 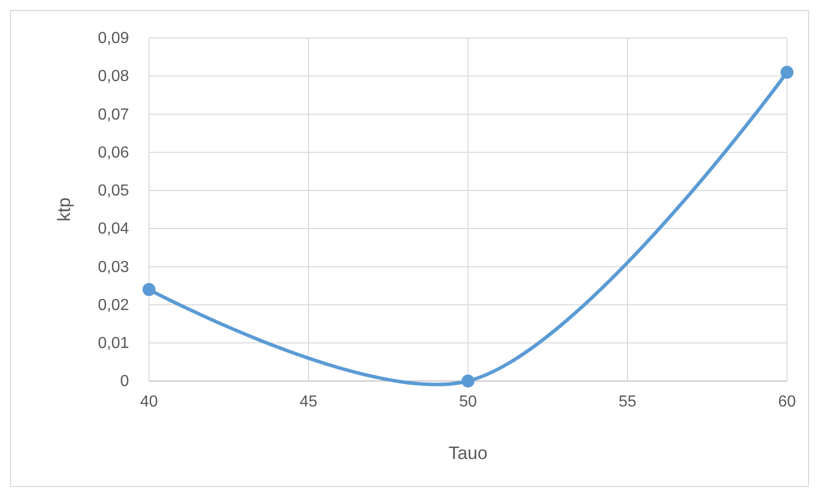 What do you see at coordinates (468, 453) in the screenshot?
I see `x-axis-title: Tauo` at bounding box center [468, 453].